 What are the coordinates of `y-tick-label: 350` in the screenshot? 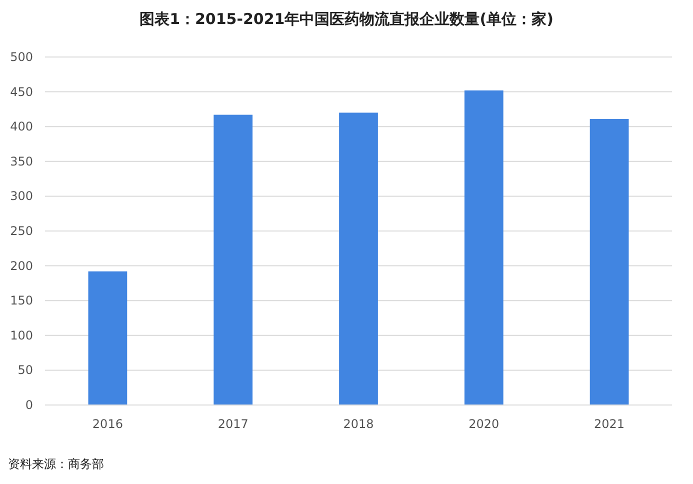 It's located at (21, 161).